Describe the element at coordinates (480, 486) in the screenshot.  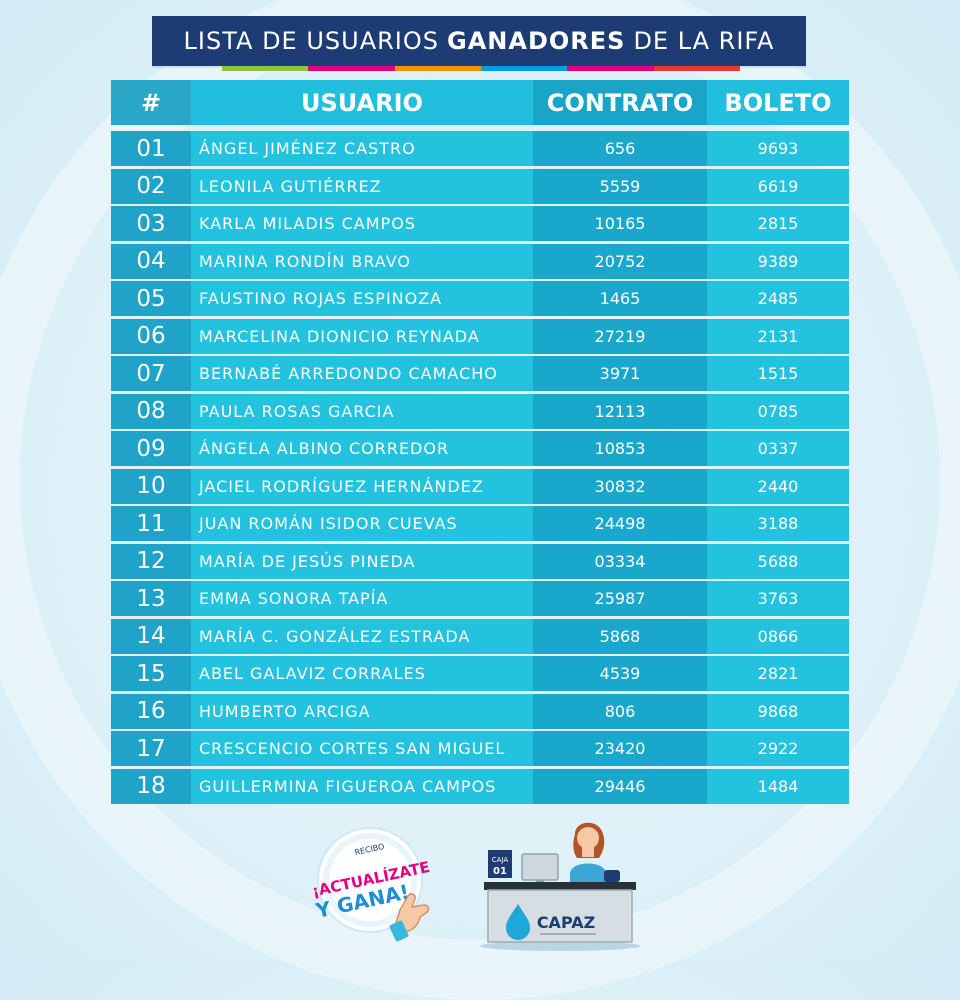
I see `table-row: 10 JACIEL RODRÍGUEZ HERNÁNDEZ 30832 2440` at that location.